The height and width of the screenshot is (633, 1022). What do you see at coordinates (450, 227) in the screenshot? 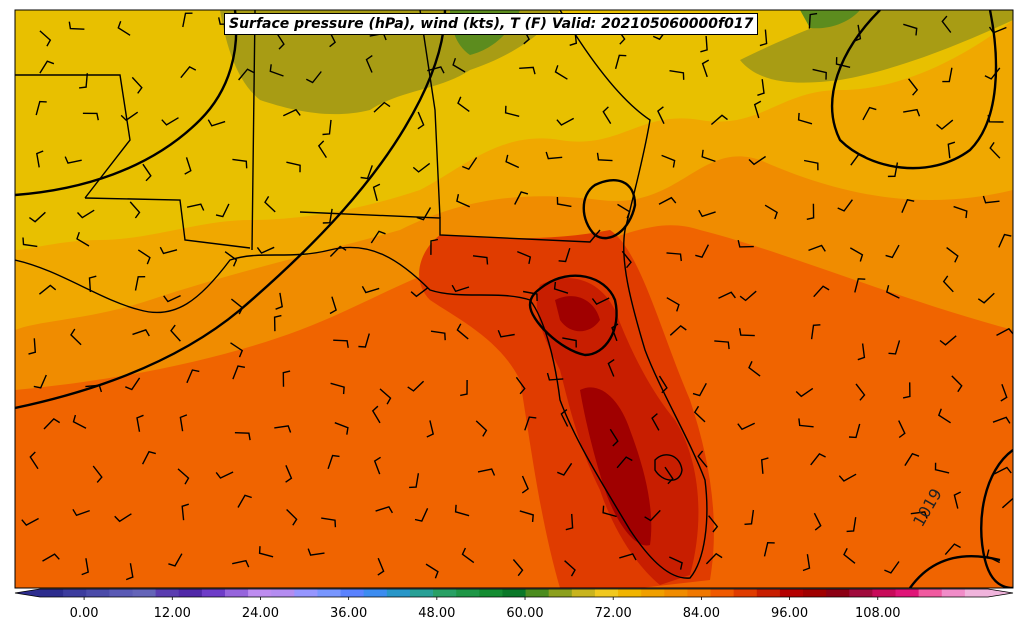
I see `state-border-ga-fl` at bounding box center [450, 227].